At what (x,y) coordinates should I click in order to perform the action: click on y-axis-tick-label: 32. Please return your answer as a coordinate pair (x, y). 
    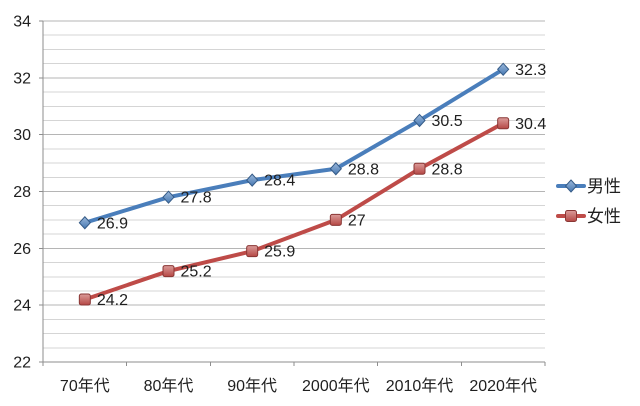
    Looking at the image, I should click on (22, 78).